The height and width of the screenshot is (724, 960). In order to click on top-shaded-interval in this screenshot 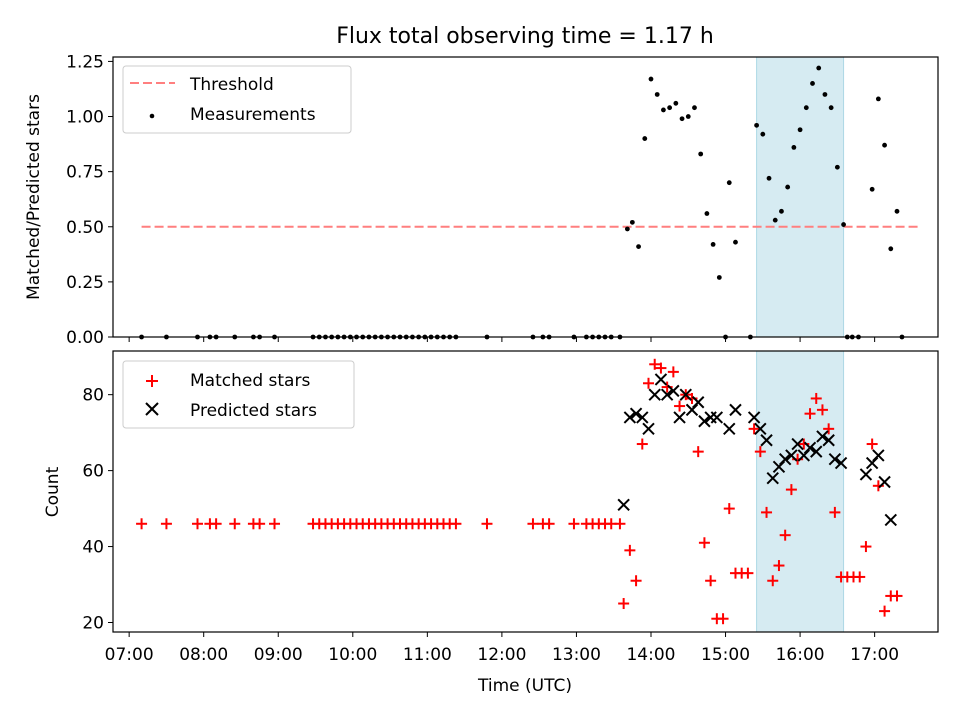, I will do `click(800, 197)`.